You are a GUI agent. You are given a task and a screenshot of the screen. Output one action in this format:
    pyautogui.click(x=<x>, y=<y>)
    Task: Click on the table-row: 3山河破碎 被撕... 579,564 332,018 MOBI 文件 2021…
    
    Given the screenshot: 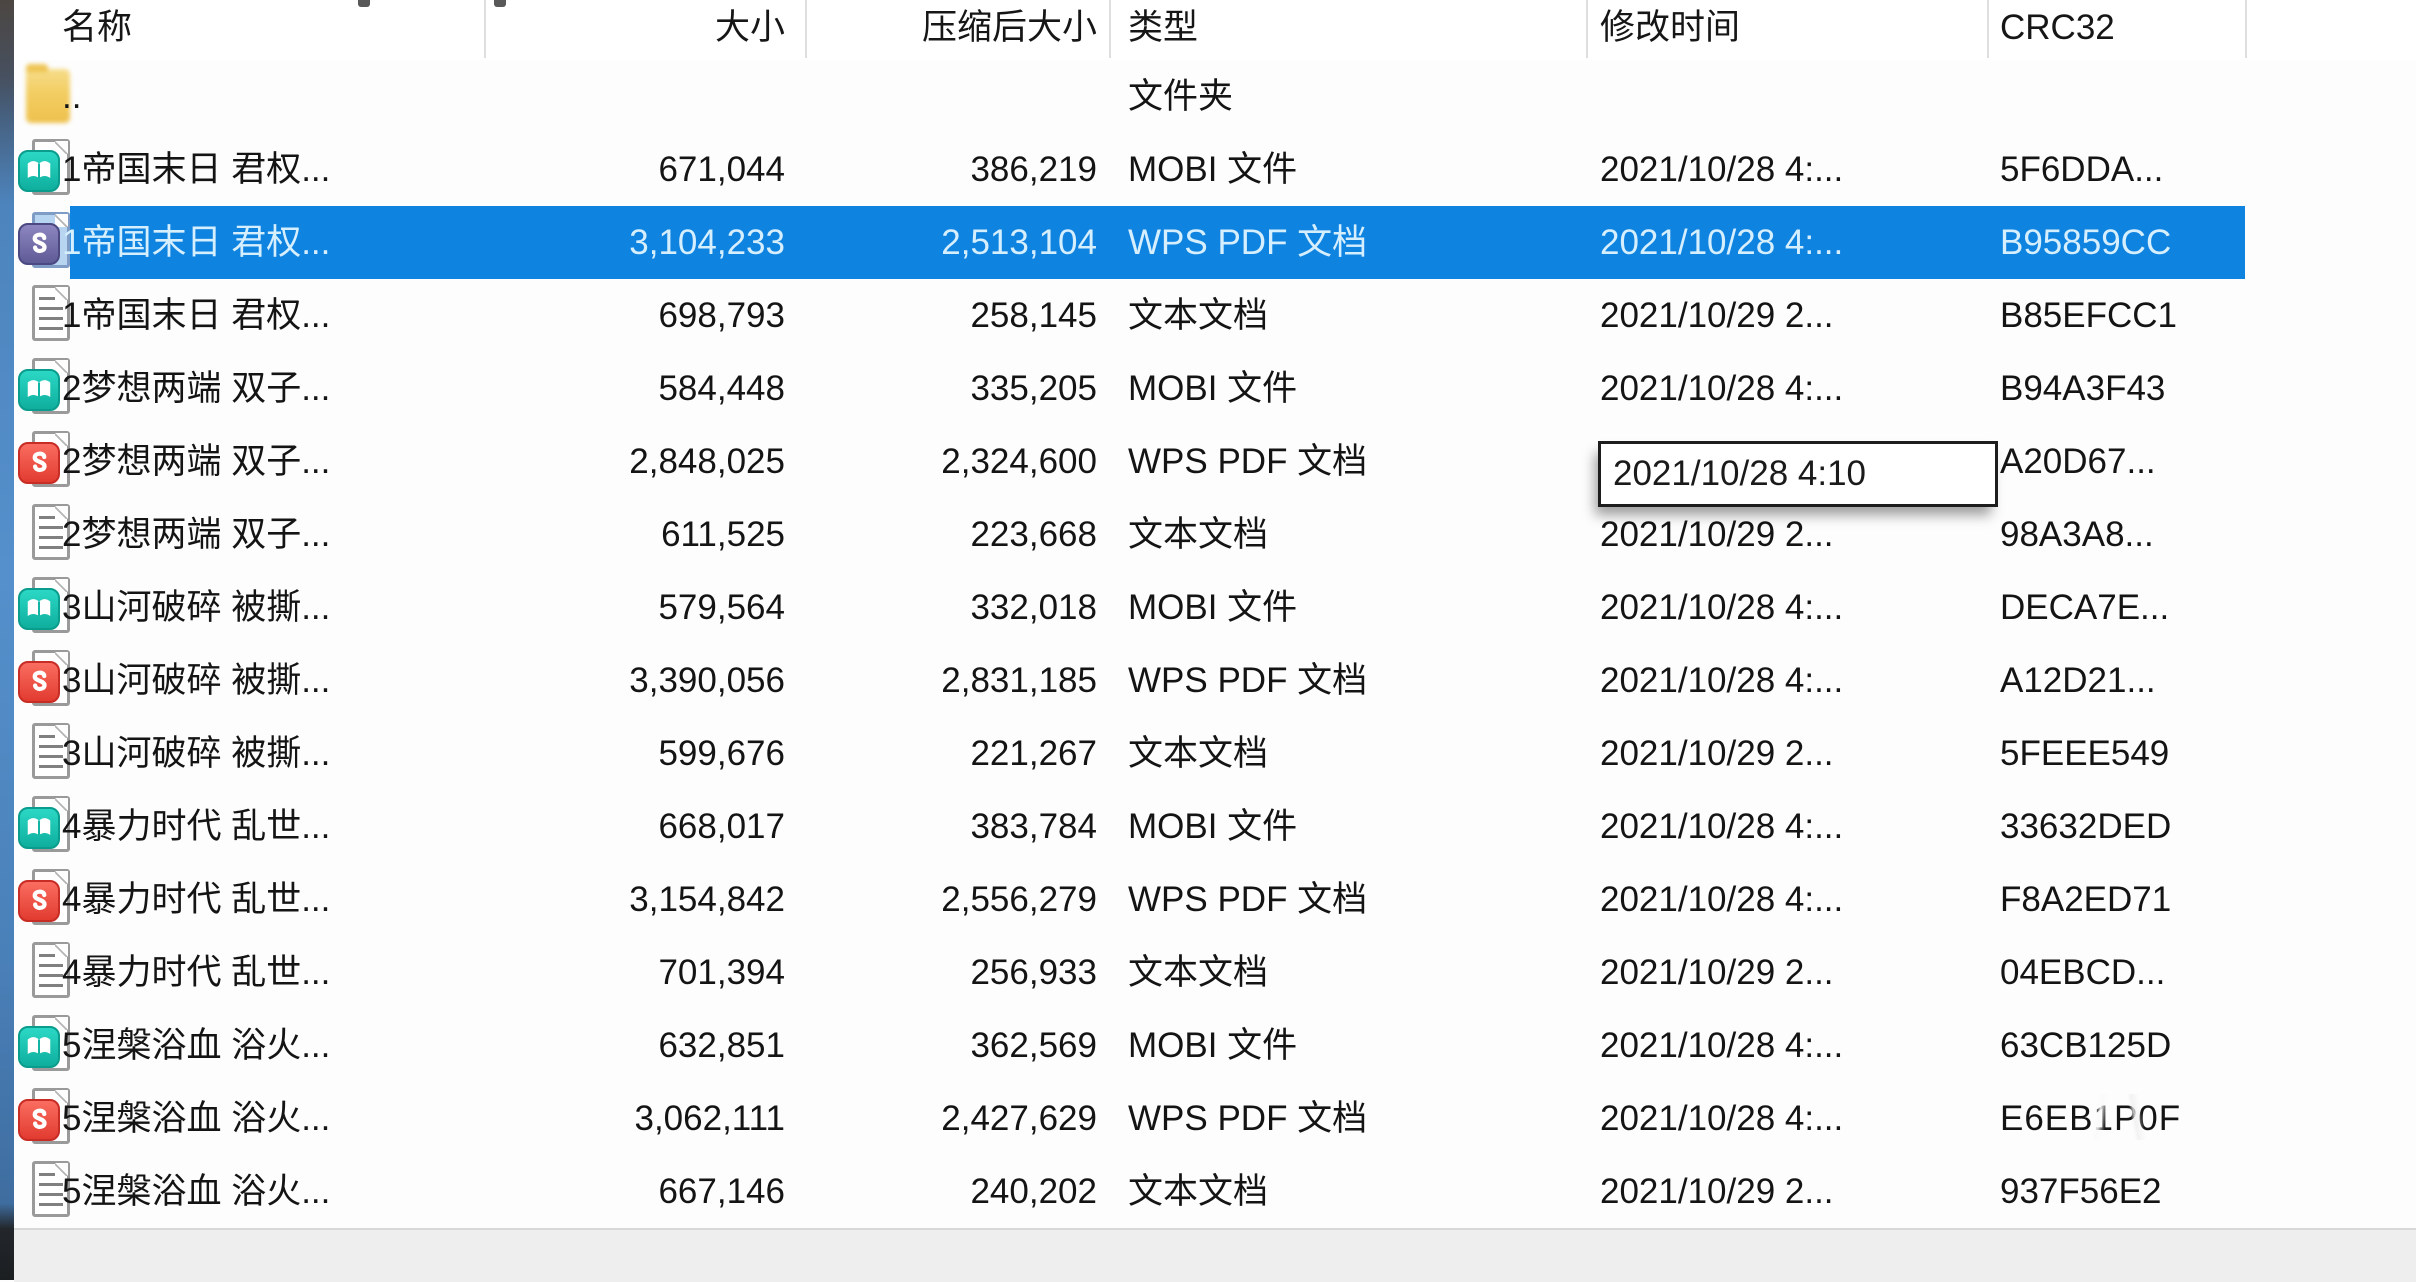 What is the action you would take?
    pyautogui.click(x=1215, y=607)
    